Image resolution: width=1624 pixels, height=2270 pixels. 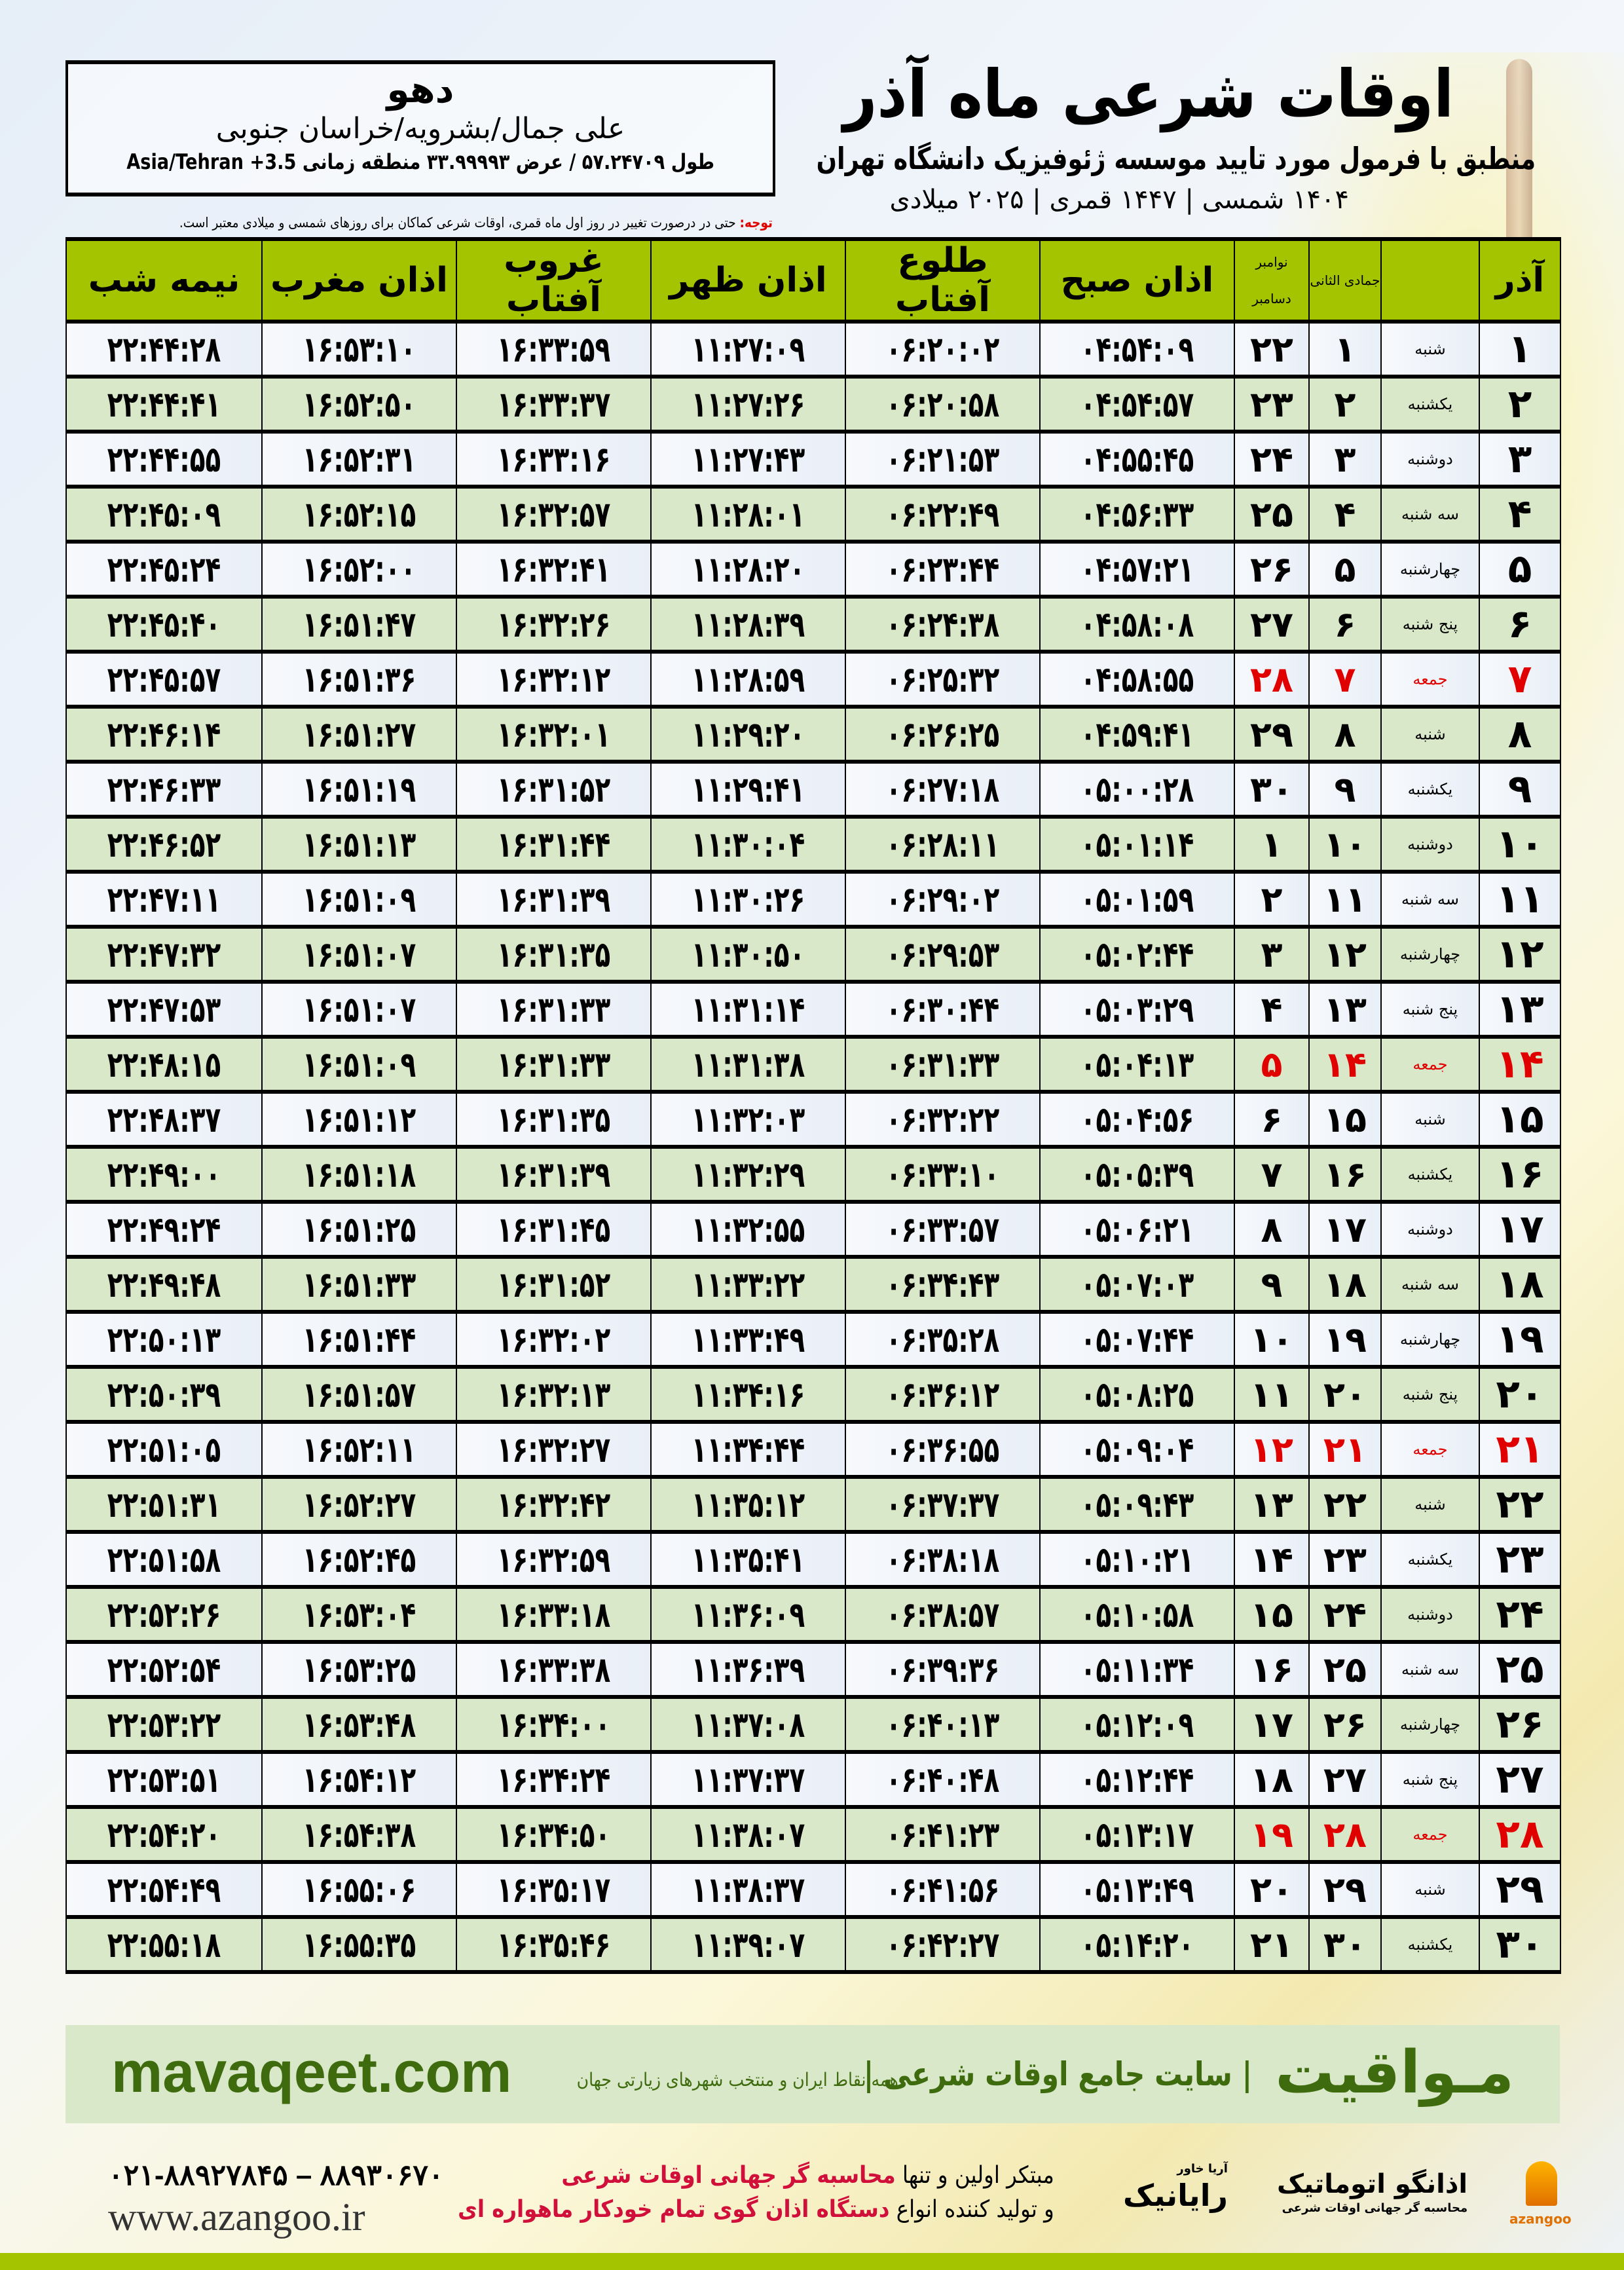 I want to click on cell-day: ۹, so click(x=1520, y=790).